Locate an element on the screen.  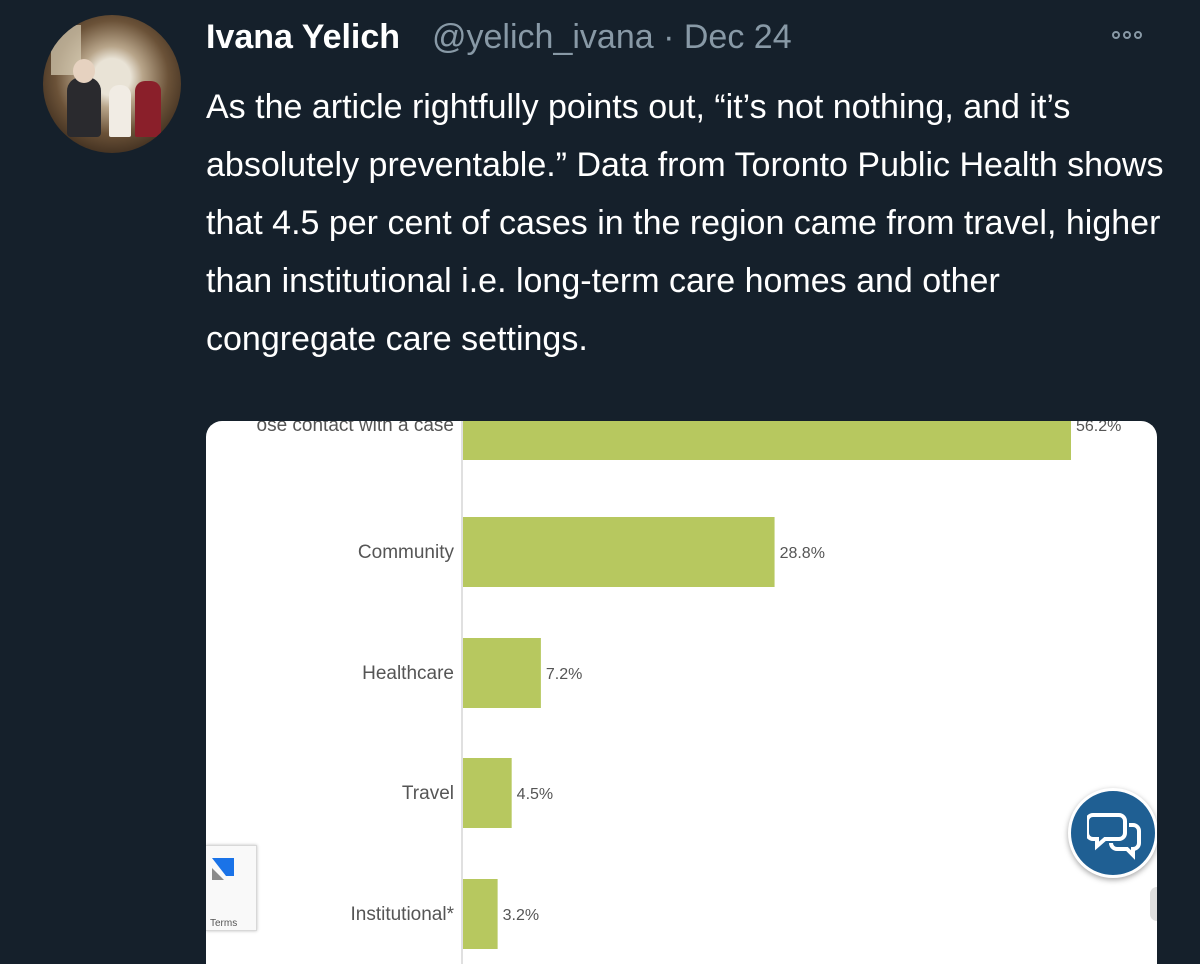
more-options-icon is located at coordinates (1127, 35).